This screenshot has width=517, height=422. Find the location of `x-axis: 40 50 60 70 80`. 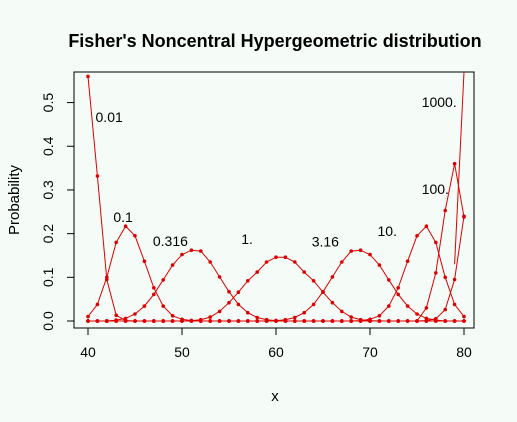

x-axis: 40 50 60 70 80 is located at coordinates (276, 343).